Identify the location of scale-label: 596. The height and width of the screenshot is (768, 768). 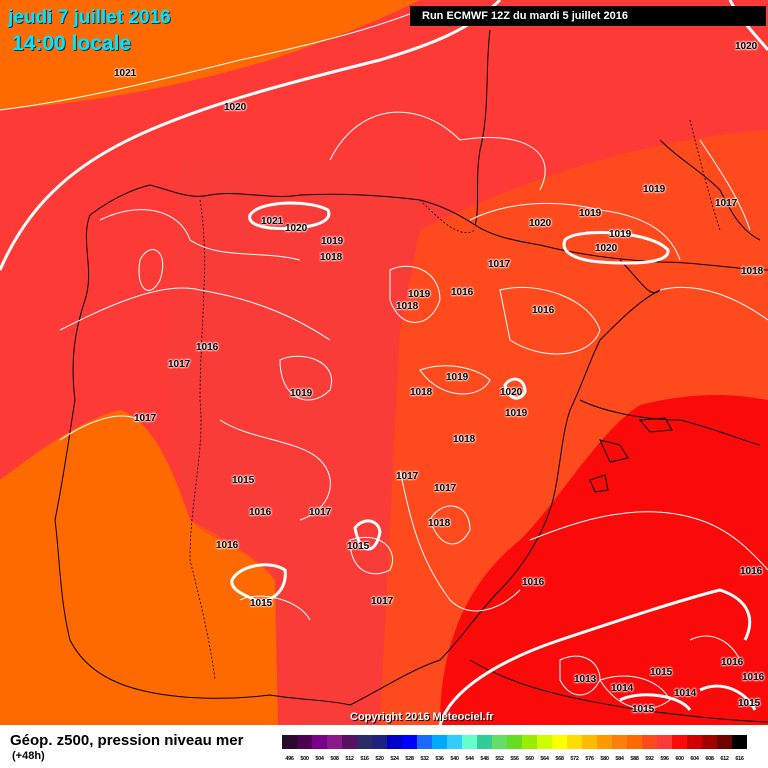
(664, 759).